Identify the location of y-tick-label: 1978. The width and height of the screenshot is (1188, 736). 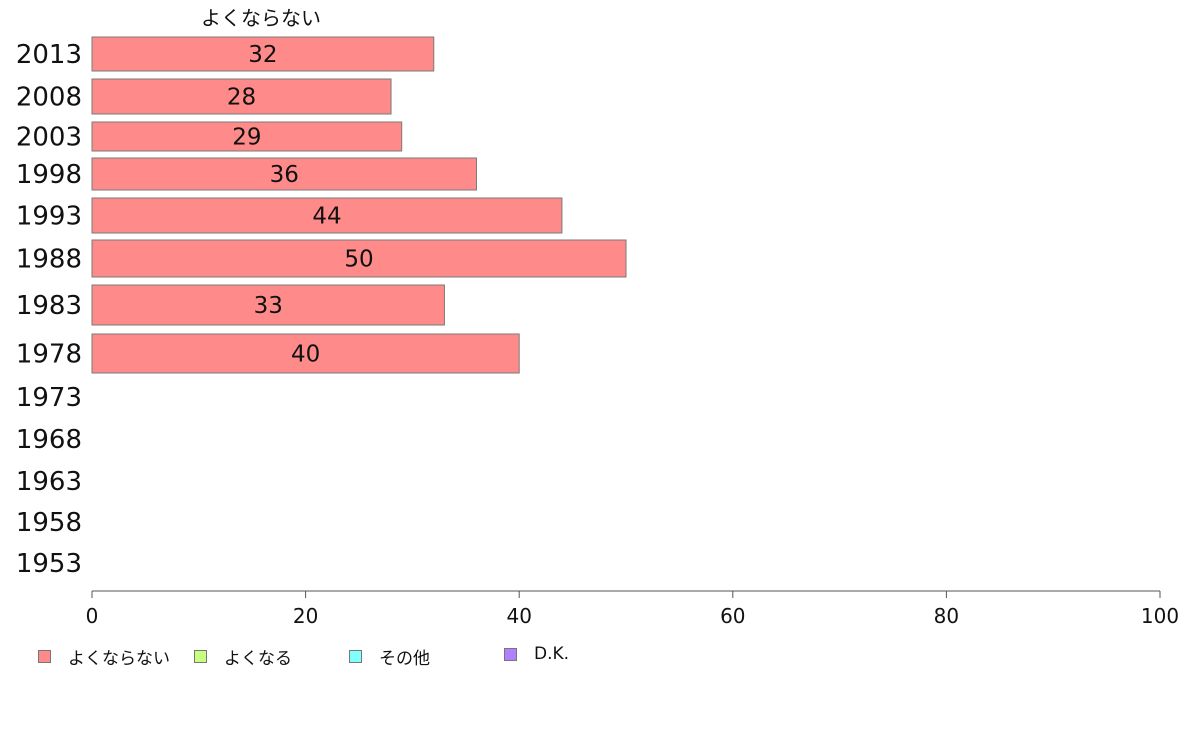
(49, 355).